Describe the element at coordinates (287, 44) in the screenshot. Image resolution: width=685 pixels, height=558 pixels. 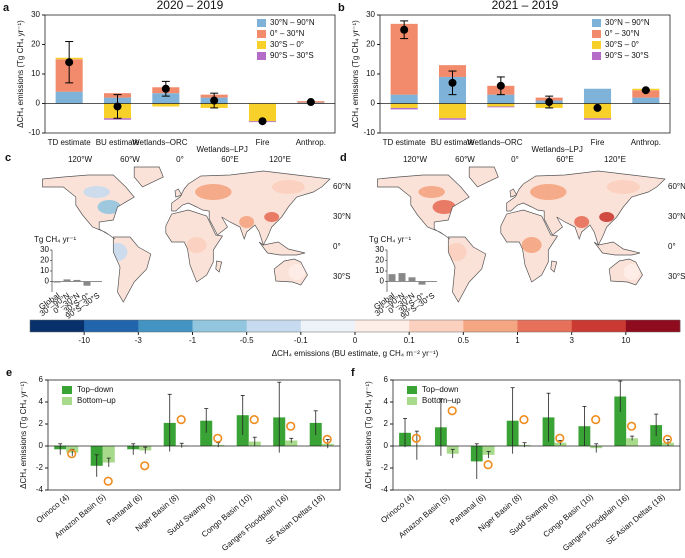
I see `legend-label: 30°S – 0°` at that location.